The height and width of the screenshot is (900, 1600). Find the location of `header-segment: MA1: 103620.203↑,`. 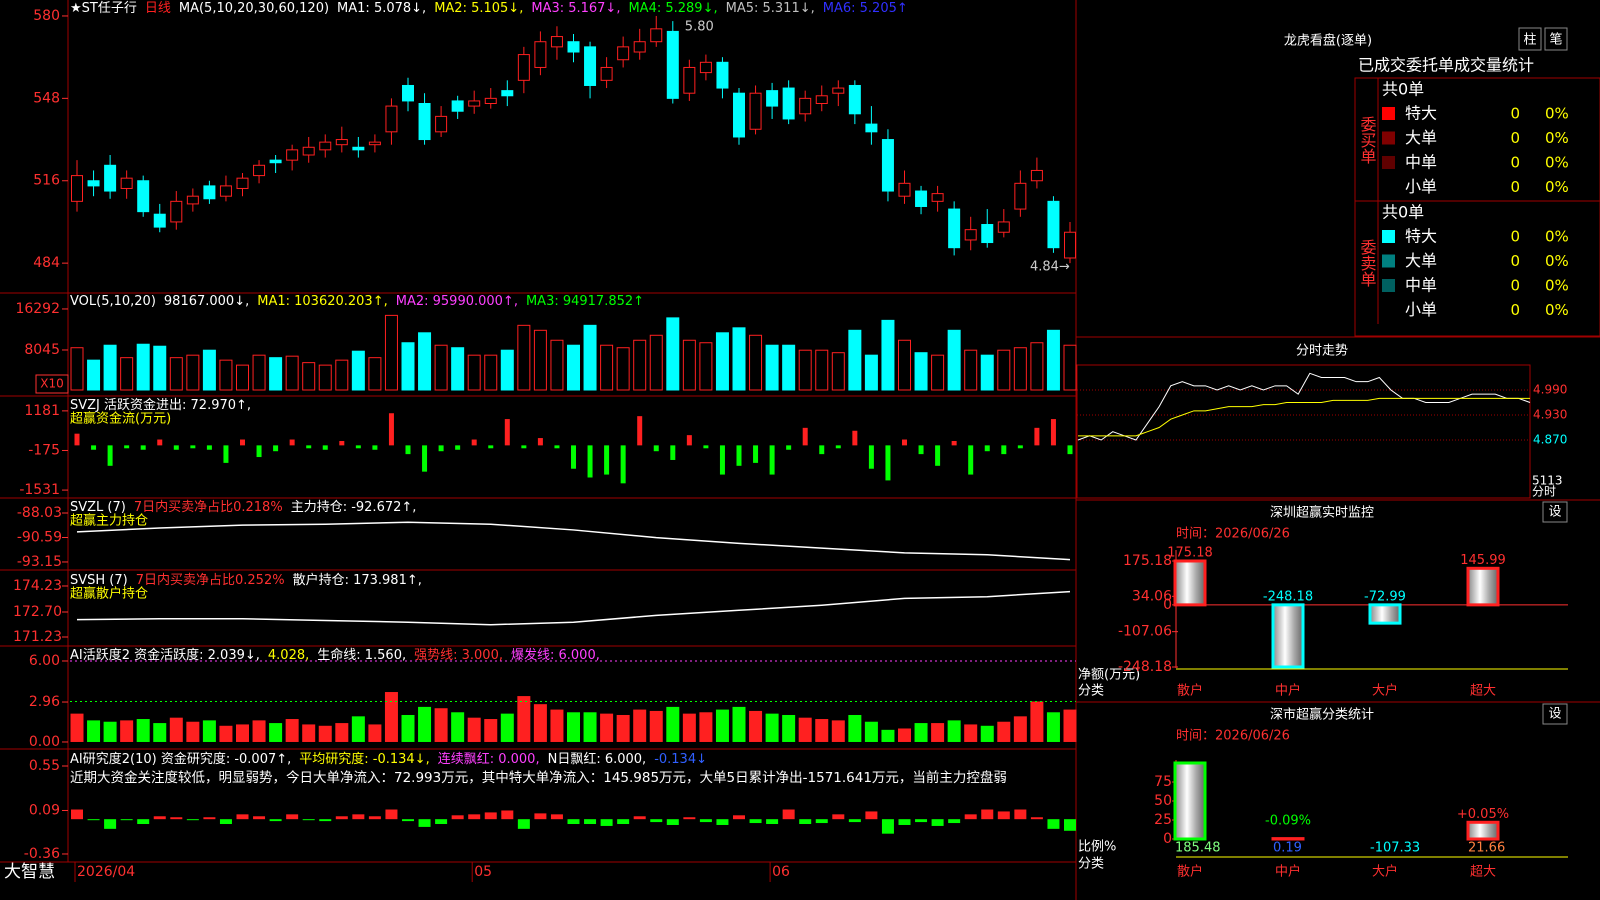

header-segment: MA1: 103620.203↑, is located at coordinates (322, 301).